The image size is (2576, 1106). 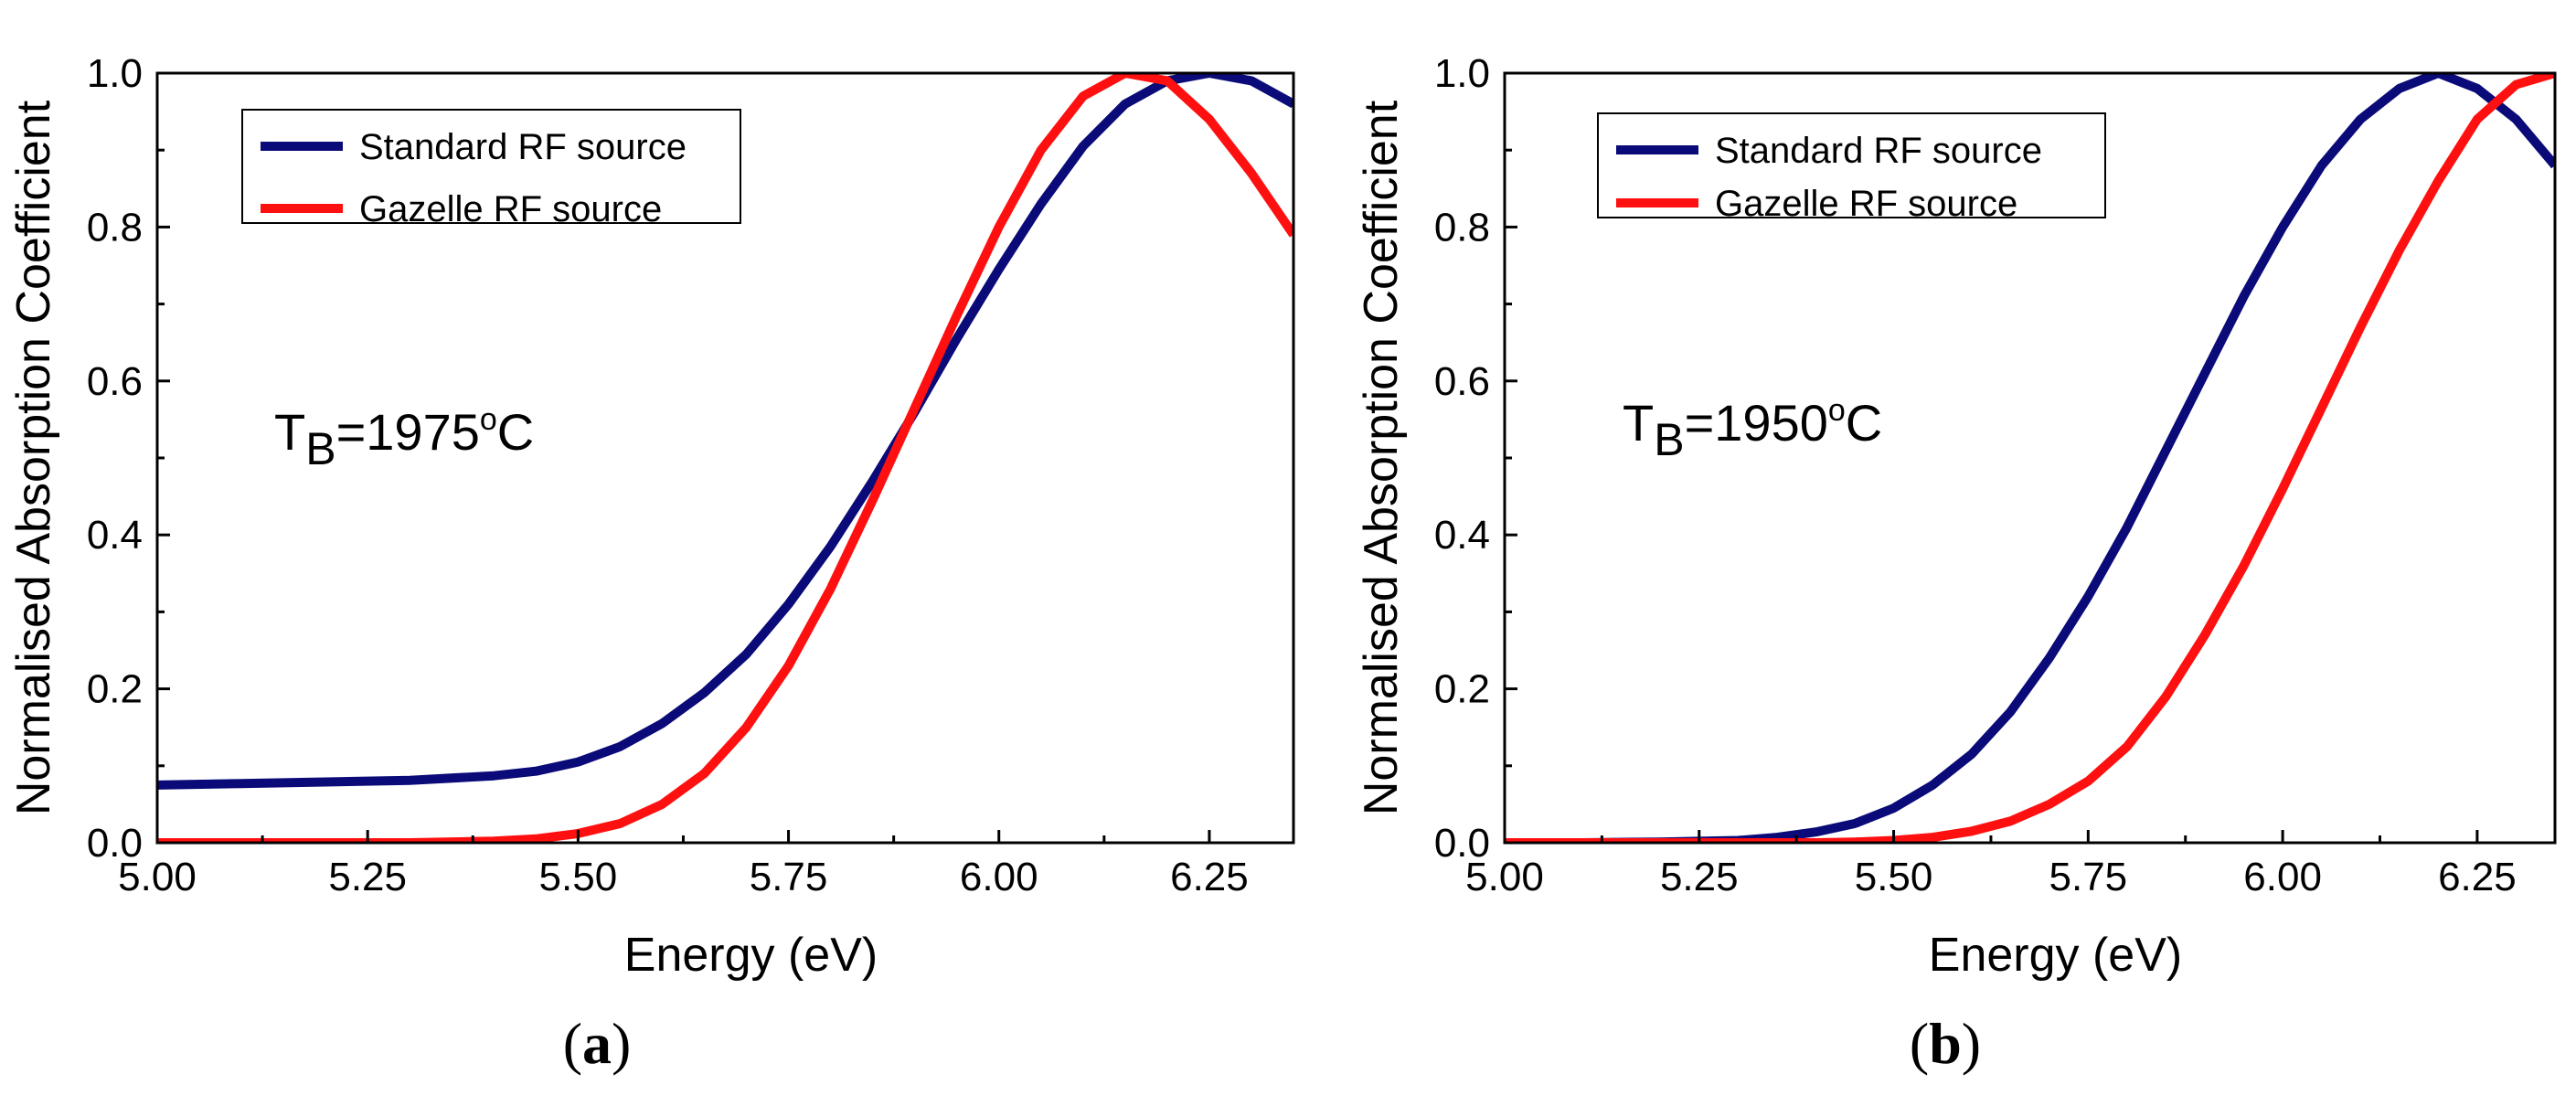 I want to click on panel-label: (b), so click(x=1945, y=1043).